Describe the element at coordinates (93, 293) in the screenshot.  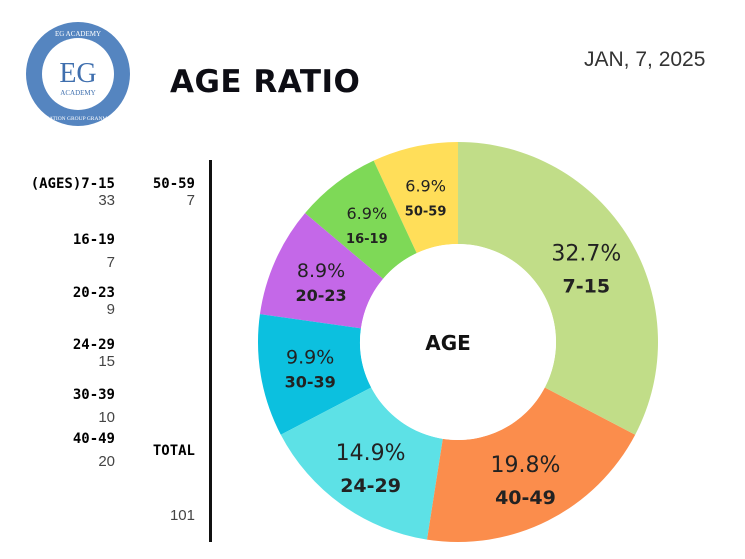
I see `legend-label: 20-23` at that location.